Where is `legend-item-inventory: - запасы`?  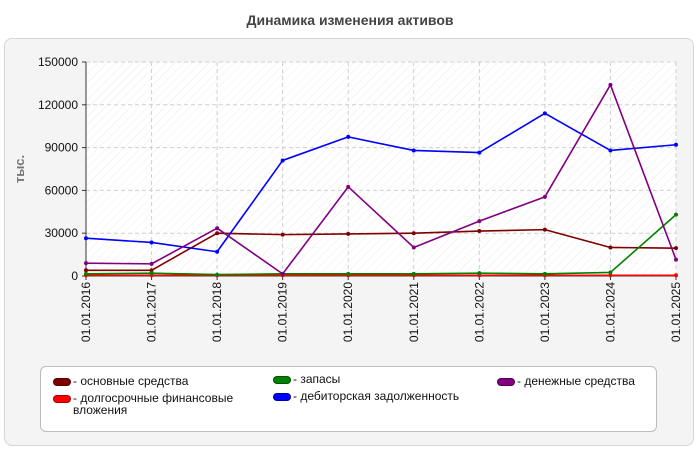
legend-item-inventory: - запасы is located at coordinates (306, 379).